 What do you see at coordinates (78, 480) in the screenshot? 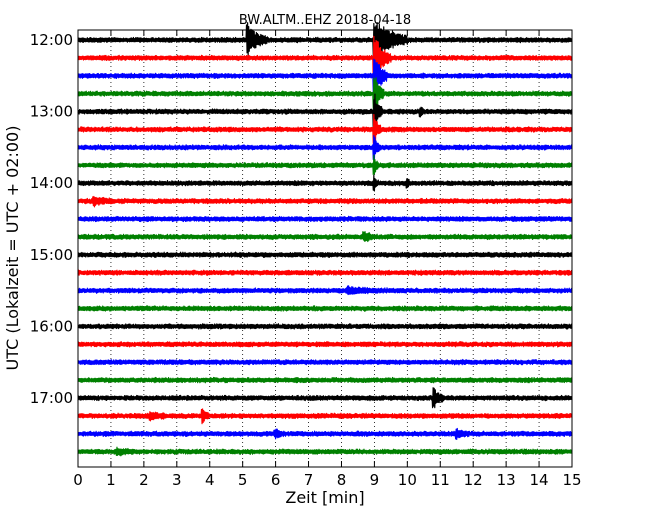
I see `x-tick-label: 0` at bounding box center [78, 480].